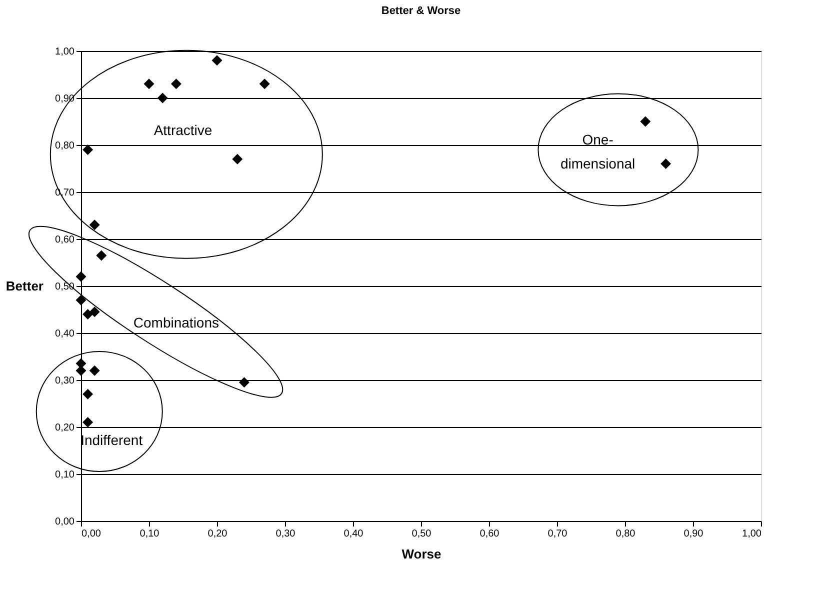  What do you see at coordinates (598, 151) in the screenshot?
I see `annotation: One- dimensional` at bounding box center [598, 151].